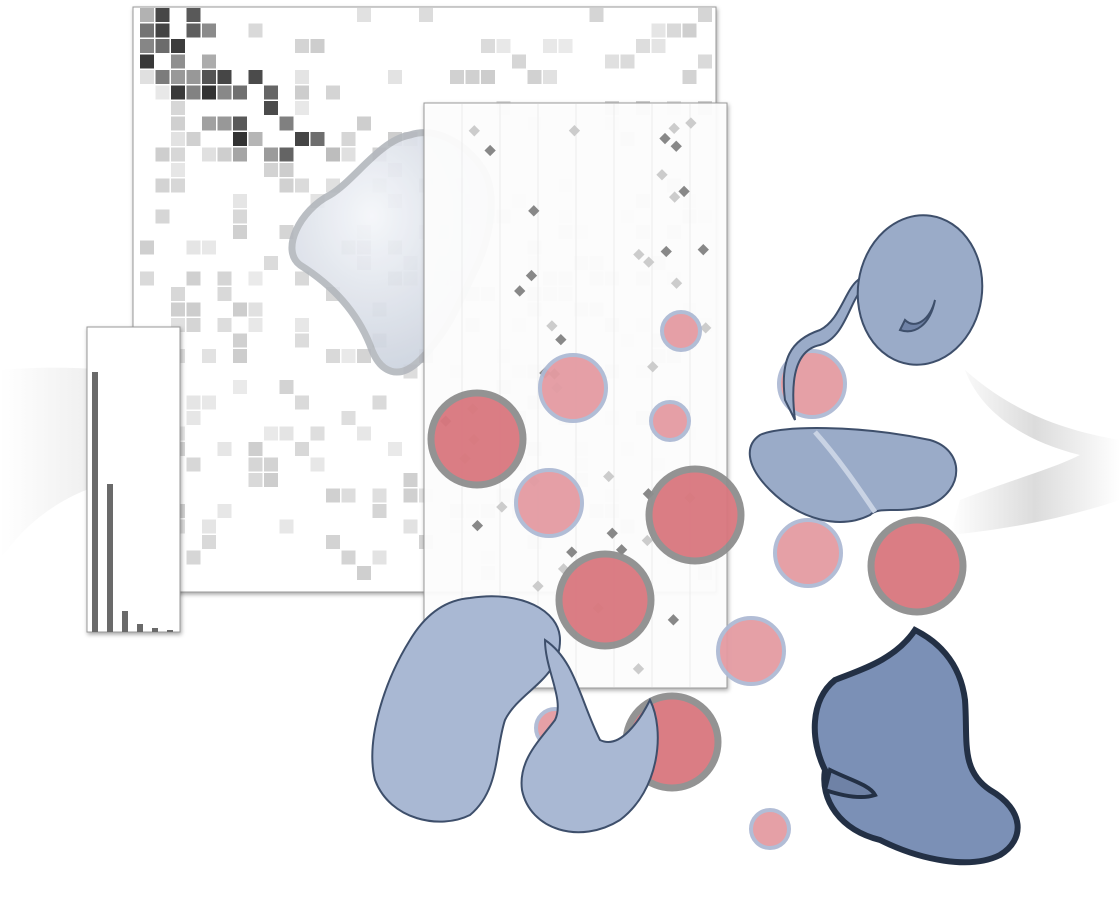  Describe the element at coordinates (132, 502) in the screenshot. I see `histogram` at that location.